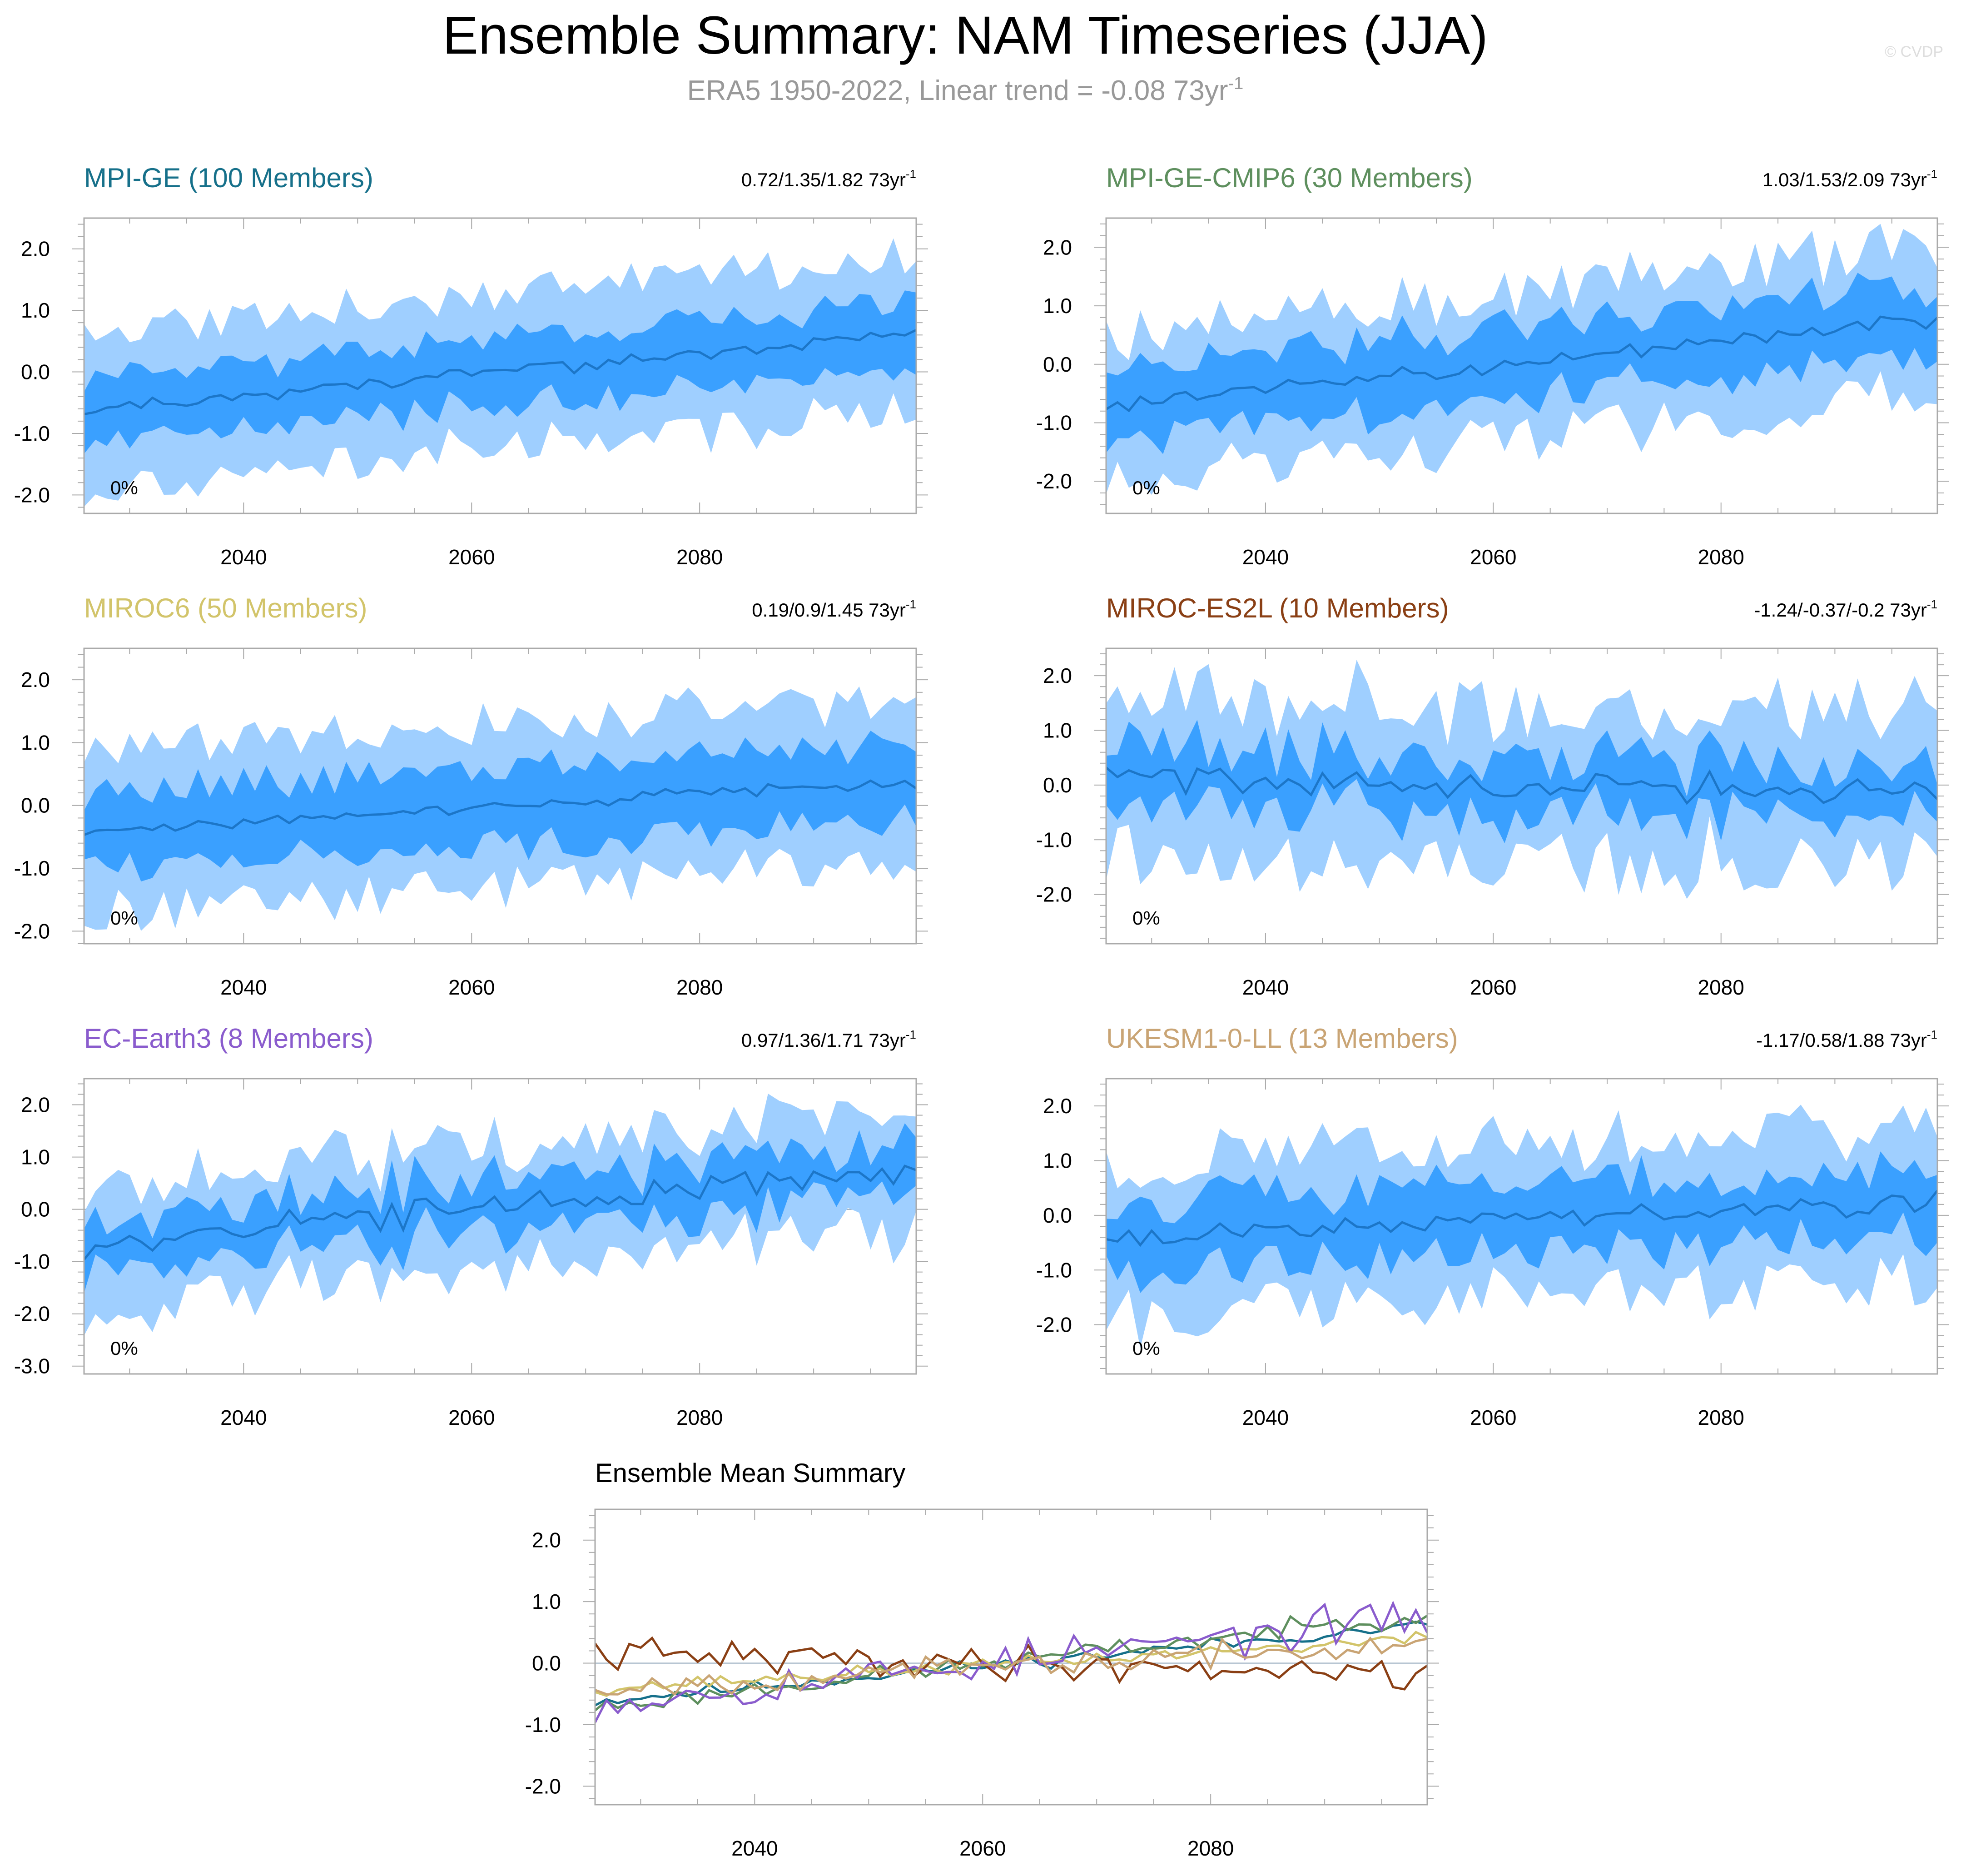 Image resolution: width=1966 pixels, height=1876 pixels. What do you see at coordinates (225, 608) in the screenshot?
I see `panel-title: MIROC6 (50 Members)` at bounding box center [225, 608].